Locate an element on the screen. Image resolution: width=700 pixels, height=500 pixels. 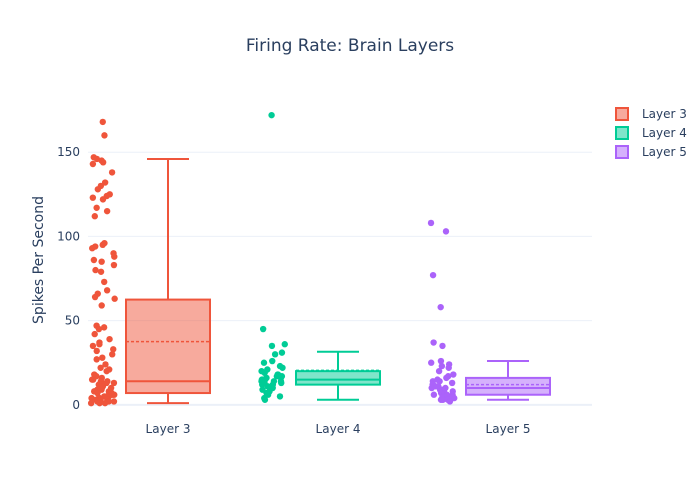
x-tick-label: Layer 3 is located at coordinates (168, 429).